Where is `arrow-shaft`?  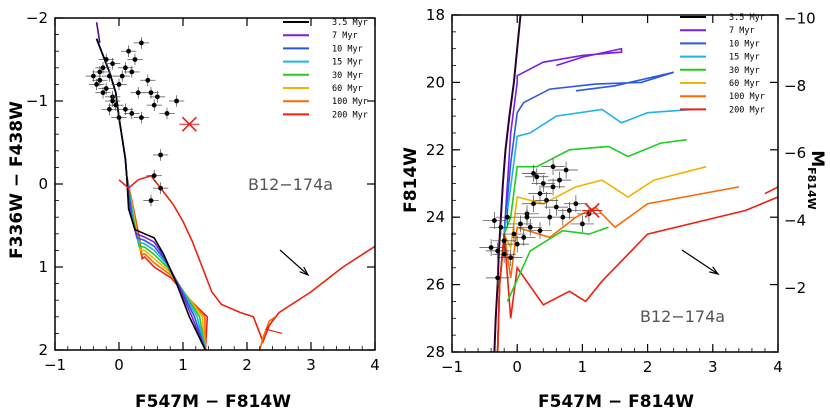 arrow-shaft is located at coordinates (294, 262).